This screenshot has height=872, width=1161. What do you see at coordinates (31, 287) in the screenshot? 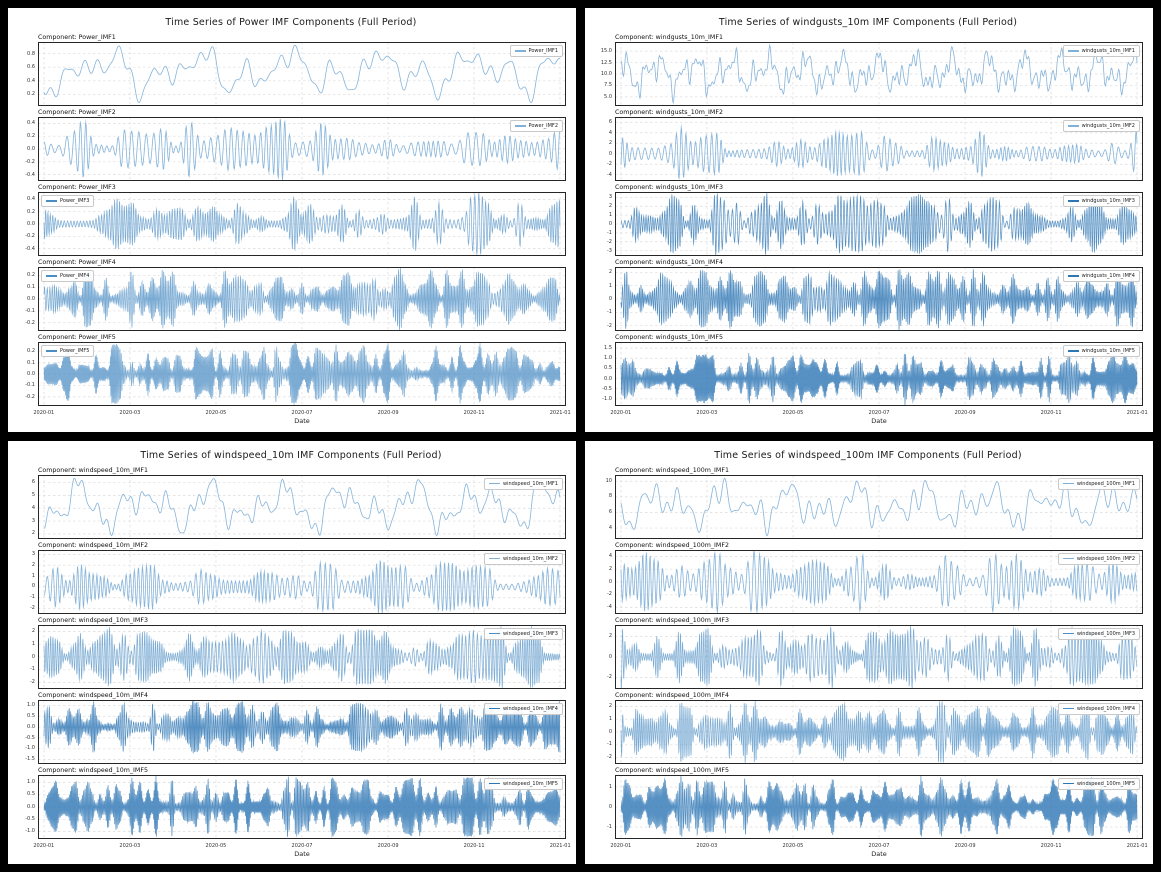
I see `y-tick-label: 0.1` at bounding box center [31, 287].